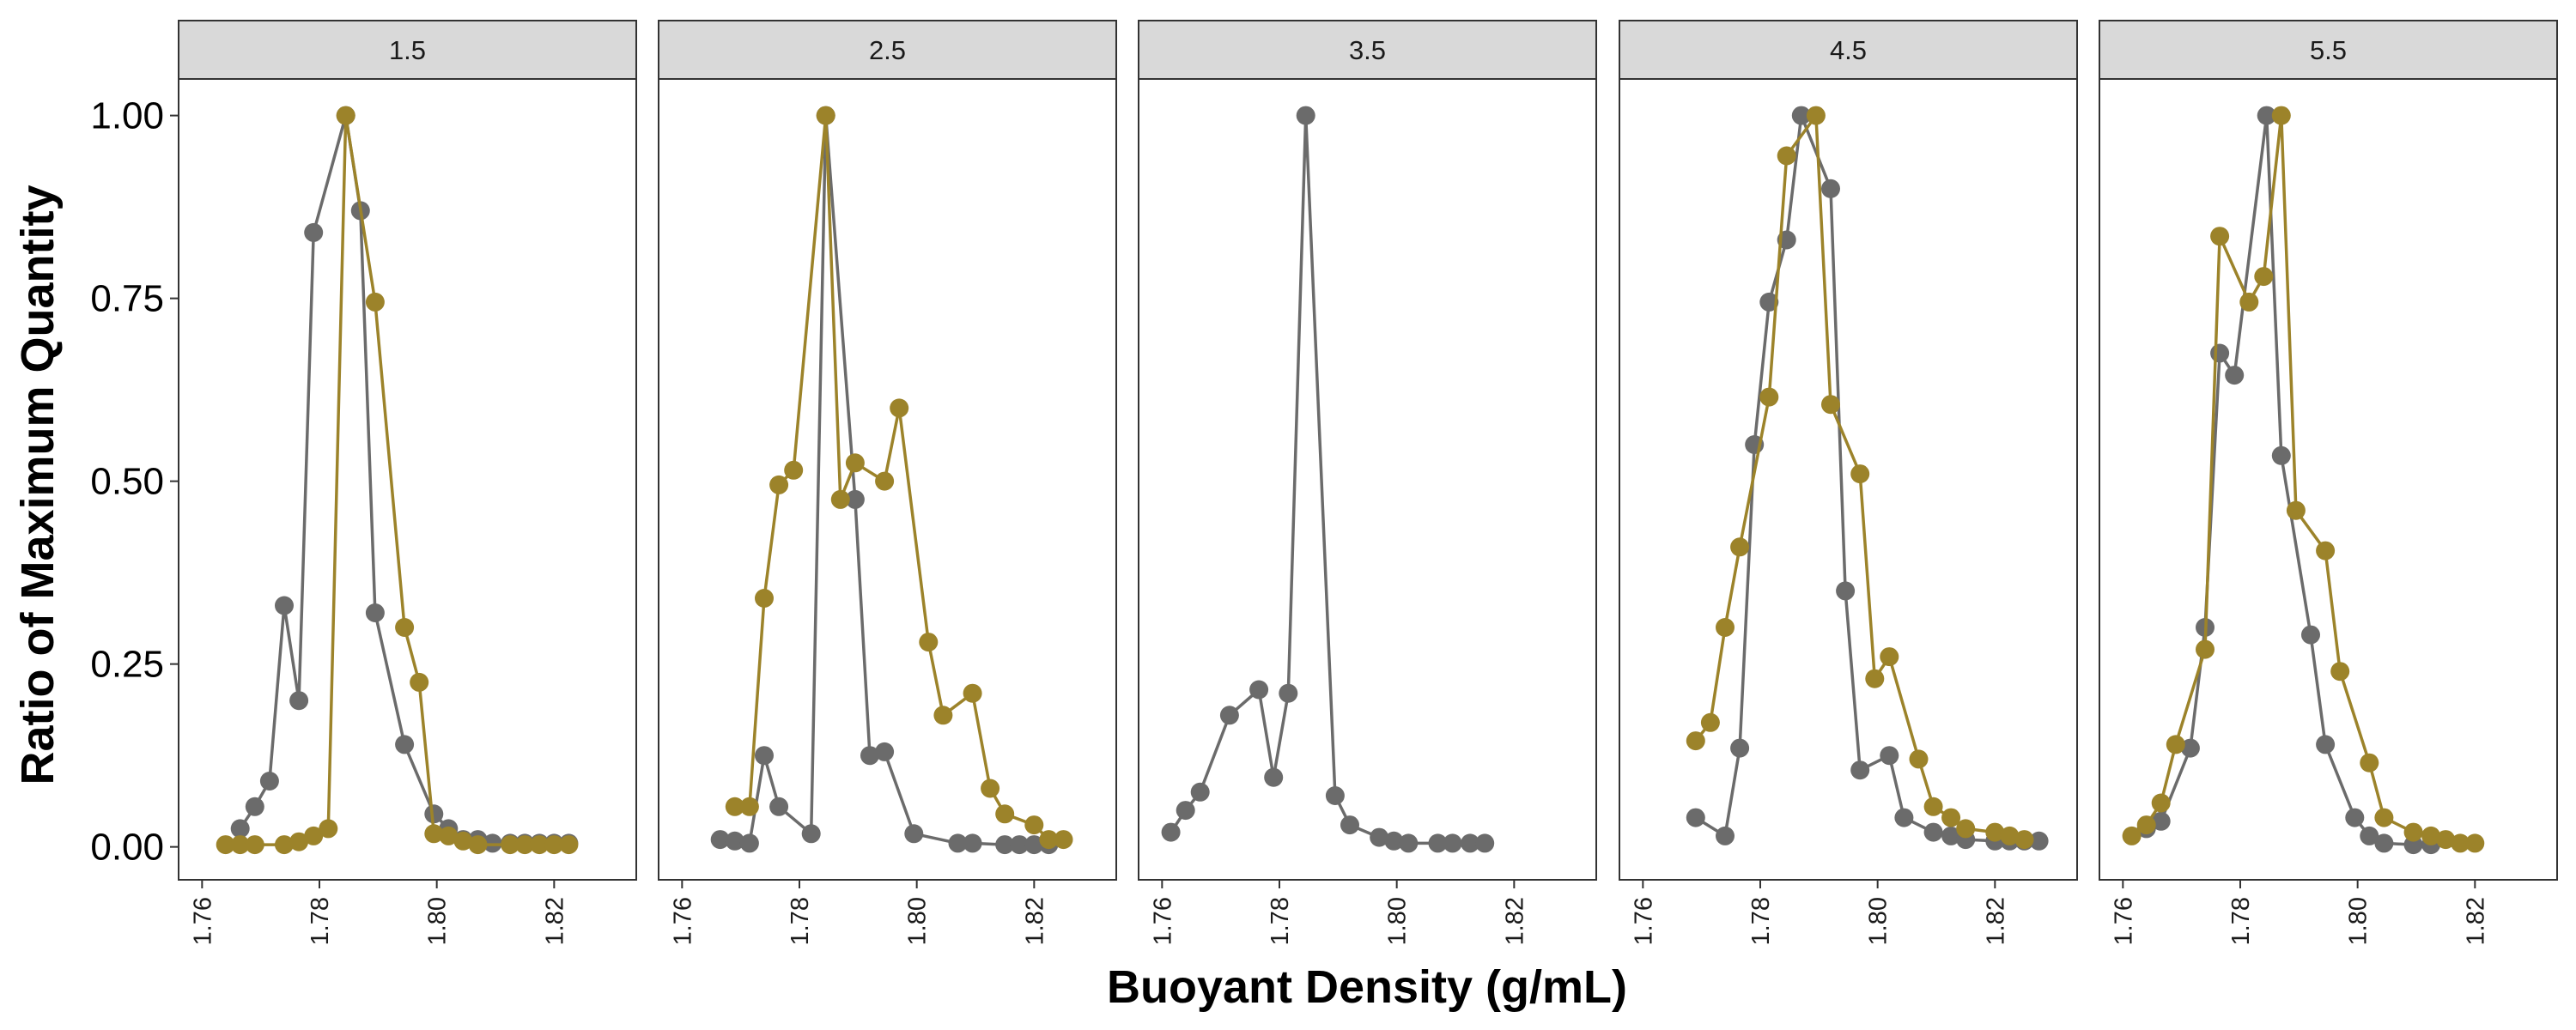  What do you see at coordinates (888, 50) in the screenshot?
I see `facet-label: 2.5` at bounding box center [888, 50].